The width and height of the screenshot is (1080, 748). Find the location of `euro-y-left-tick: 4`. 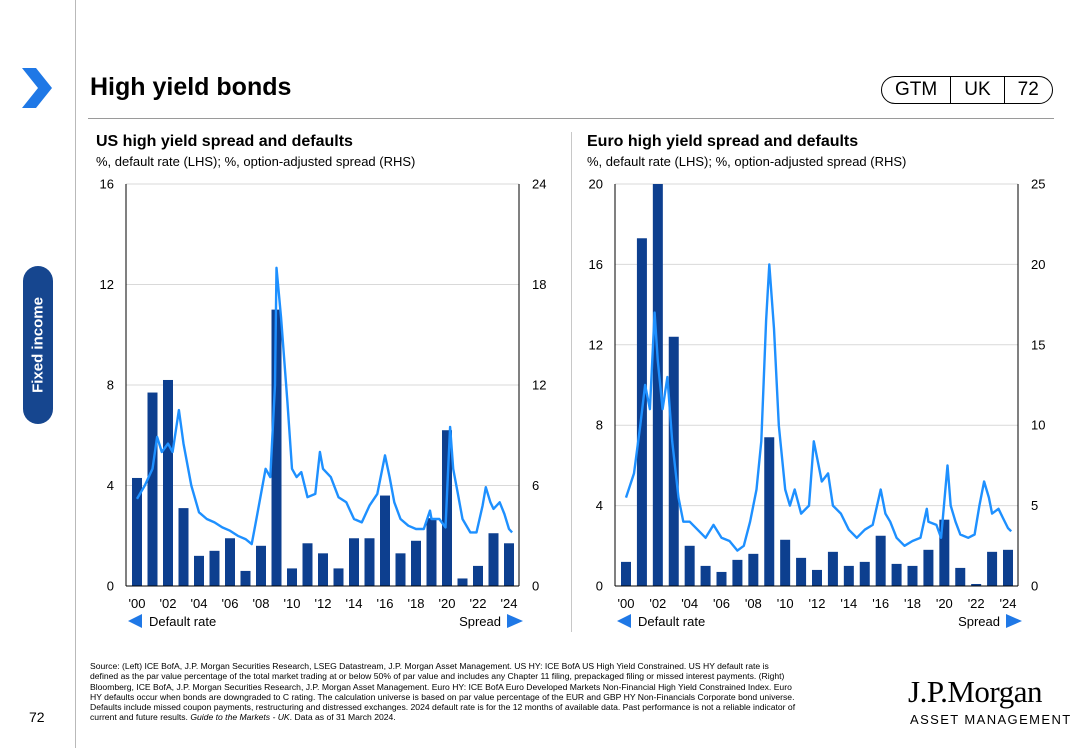

euro-y-left-tick: 4 is located at coordinates (599, 505).